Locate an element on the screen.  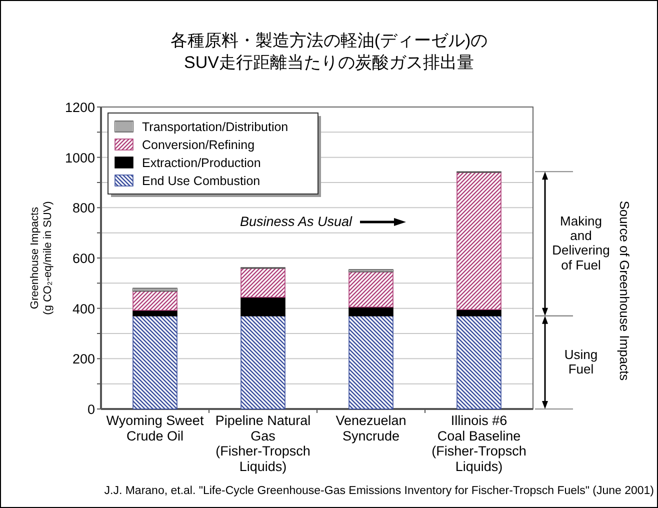
y-tick-label: 0 is located at coordinates (91, 409).